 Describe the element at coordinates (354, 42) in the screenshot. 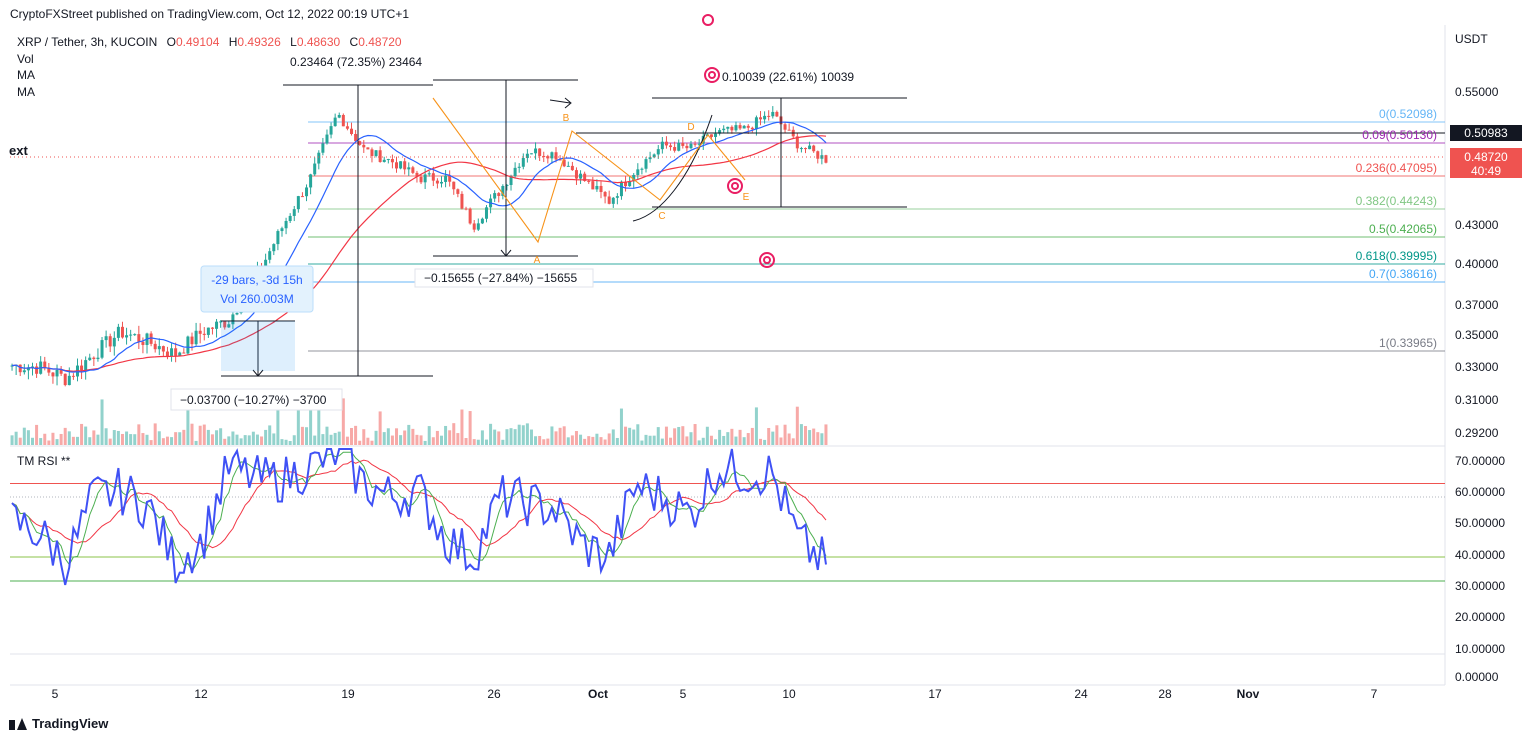

I see `legend-close-label: C` at that location.